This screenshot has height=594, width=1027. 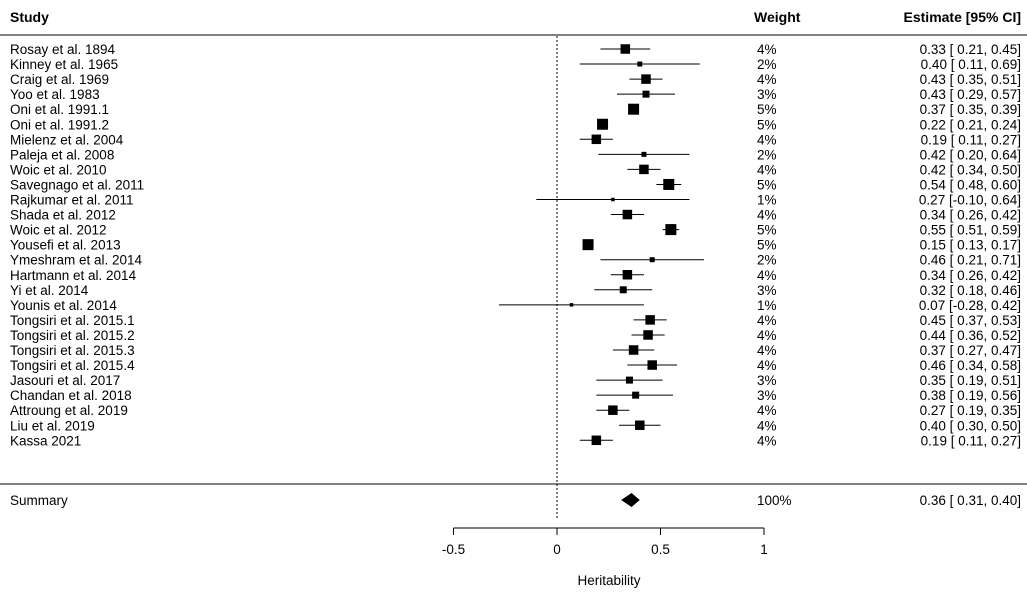 What do you see at coordinates (63, 305) in the screenshot?
I see `study-name: Younis et al. 2014` at bounding box center [63, 305].